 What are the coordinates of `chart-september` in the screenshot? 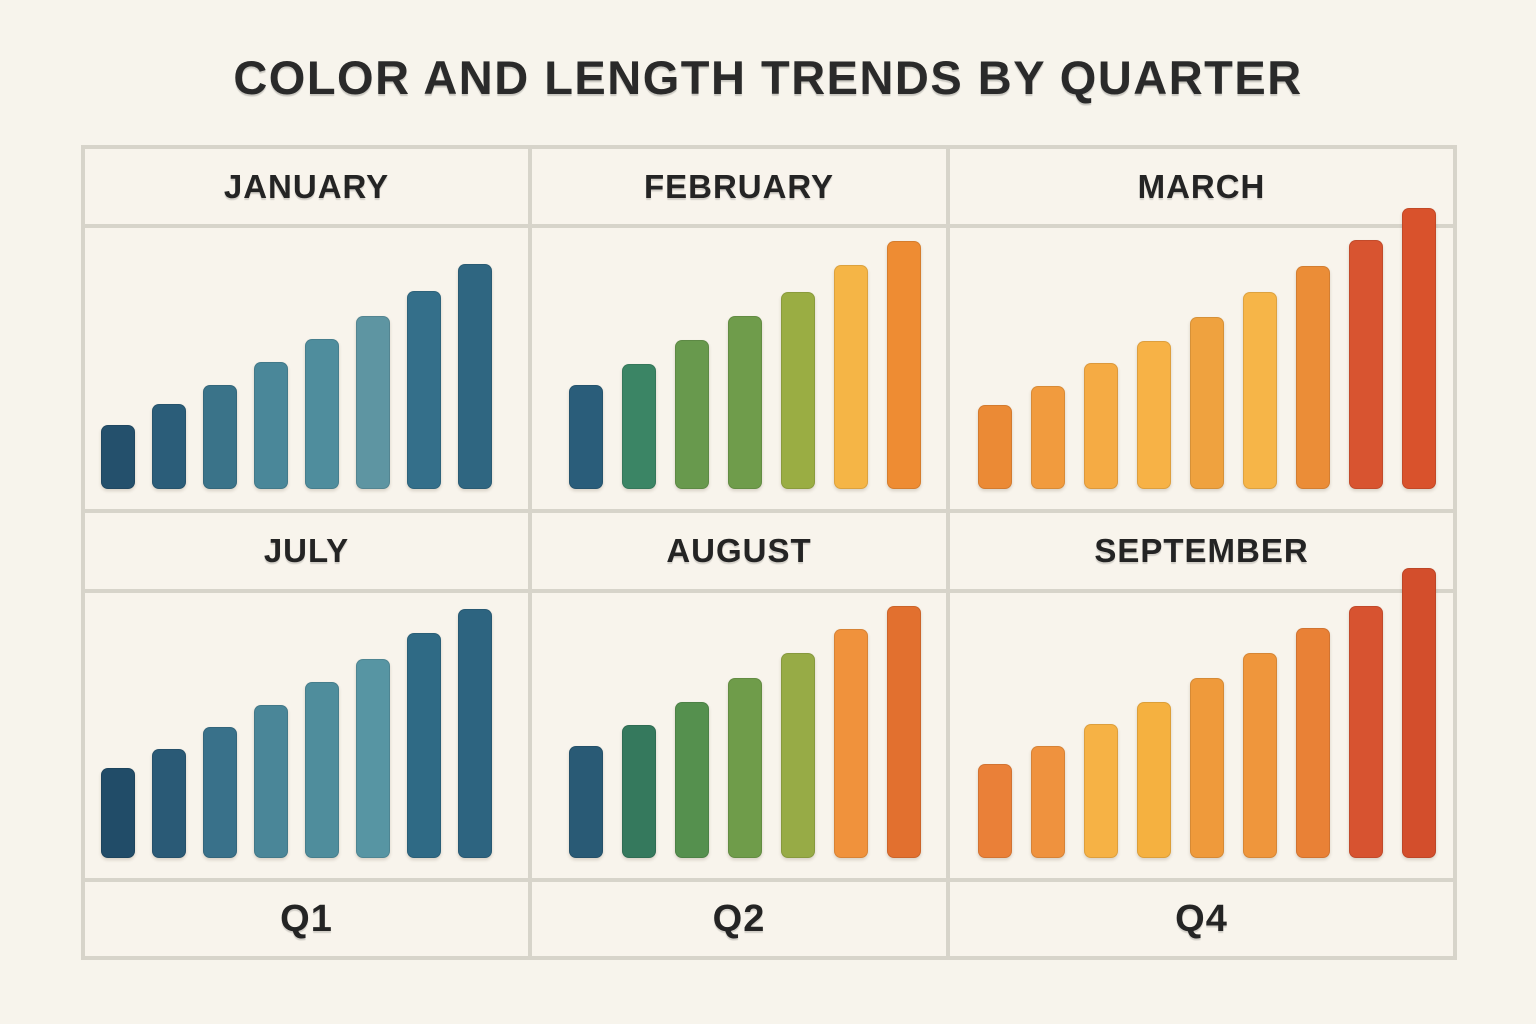 It's located at (1201, 723).